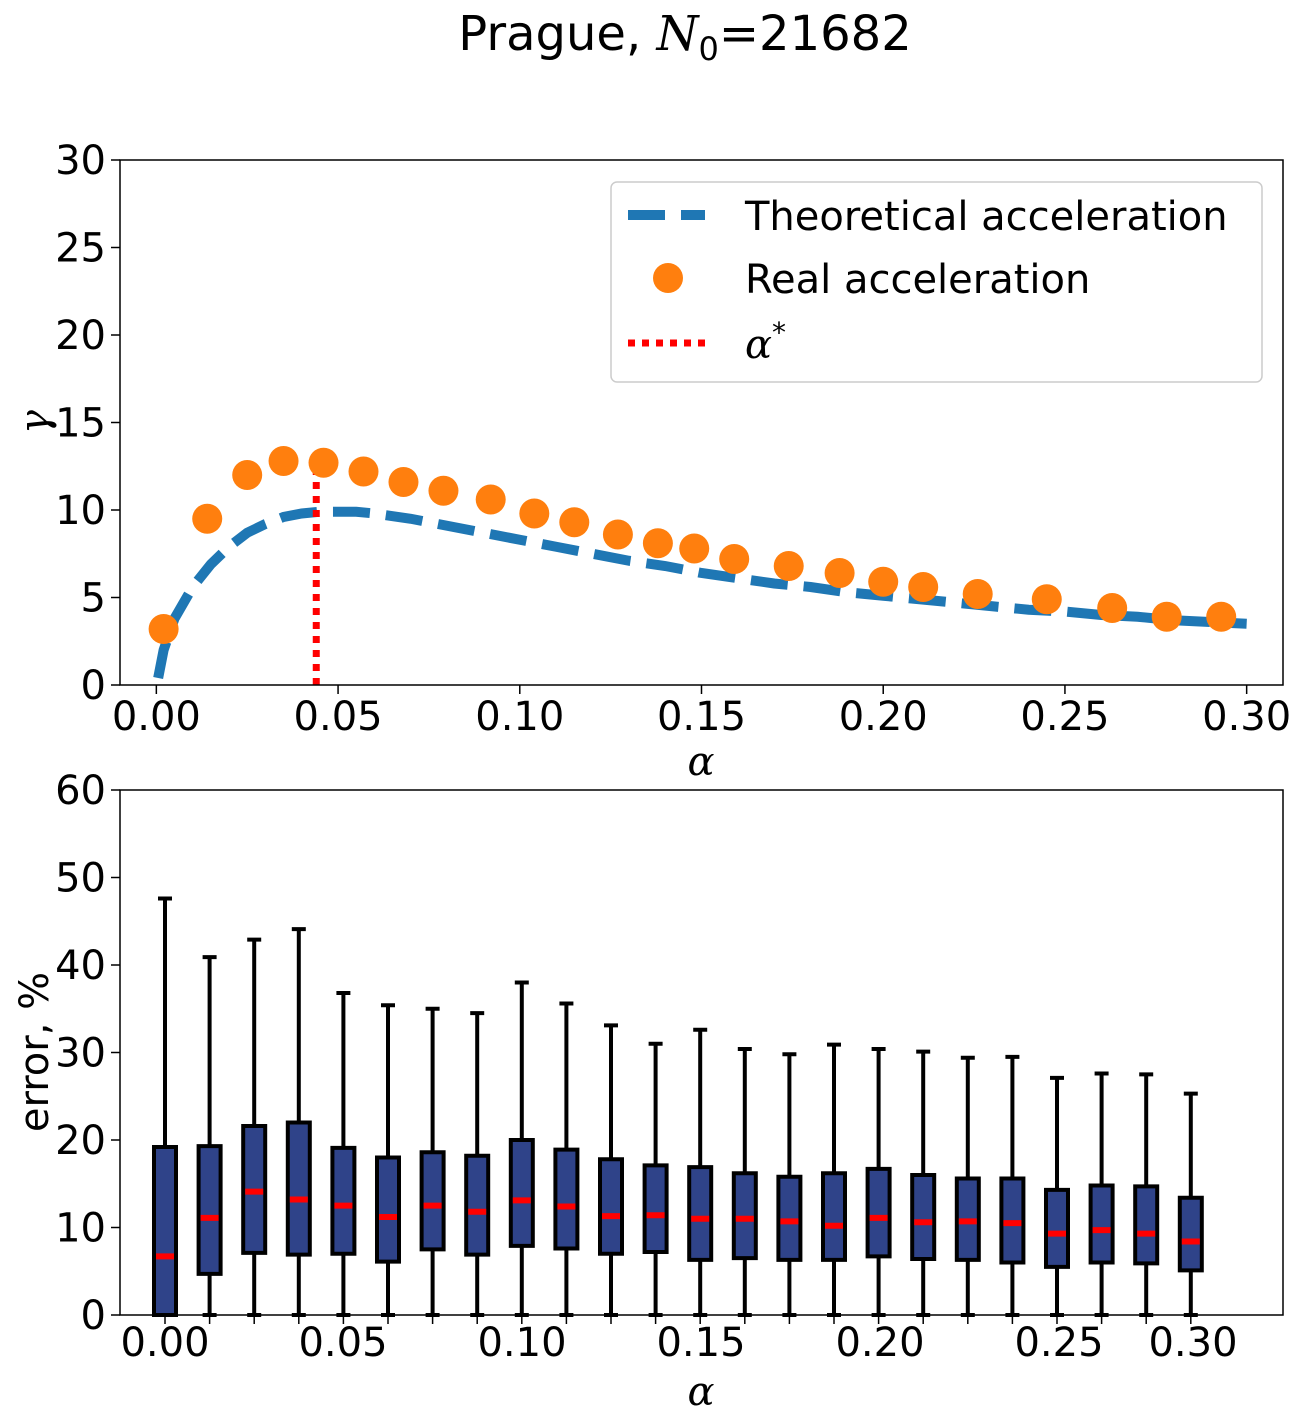 The image size is (1303, 1424). I want to click on title-subscript: 0, so click(708, 49).